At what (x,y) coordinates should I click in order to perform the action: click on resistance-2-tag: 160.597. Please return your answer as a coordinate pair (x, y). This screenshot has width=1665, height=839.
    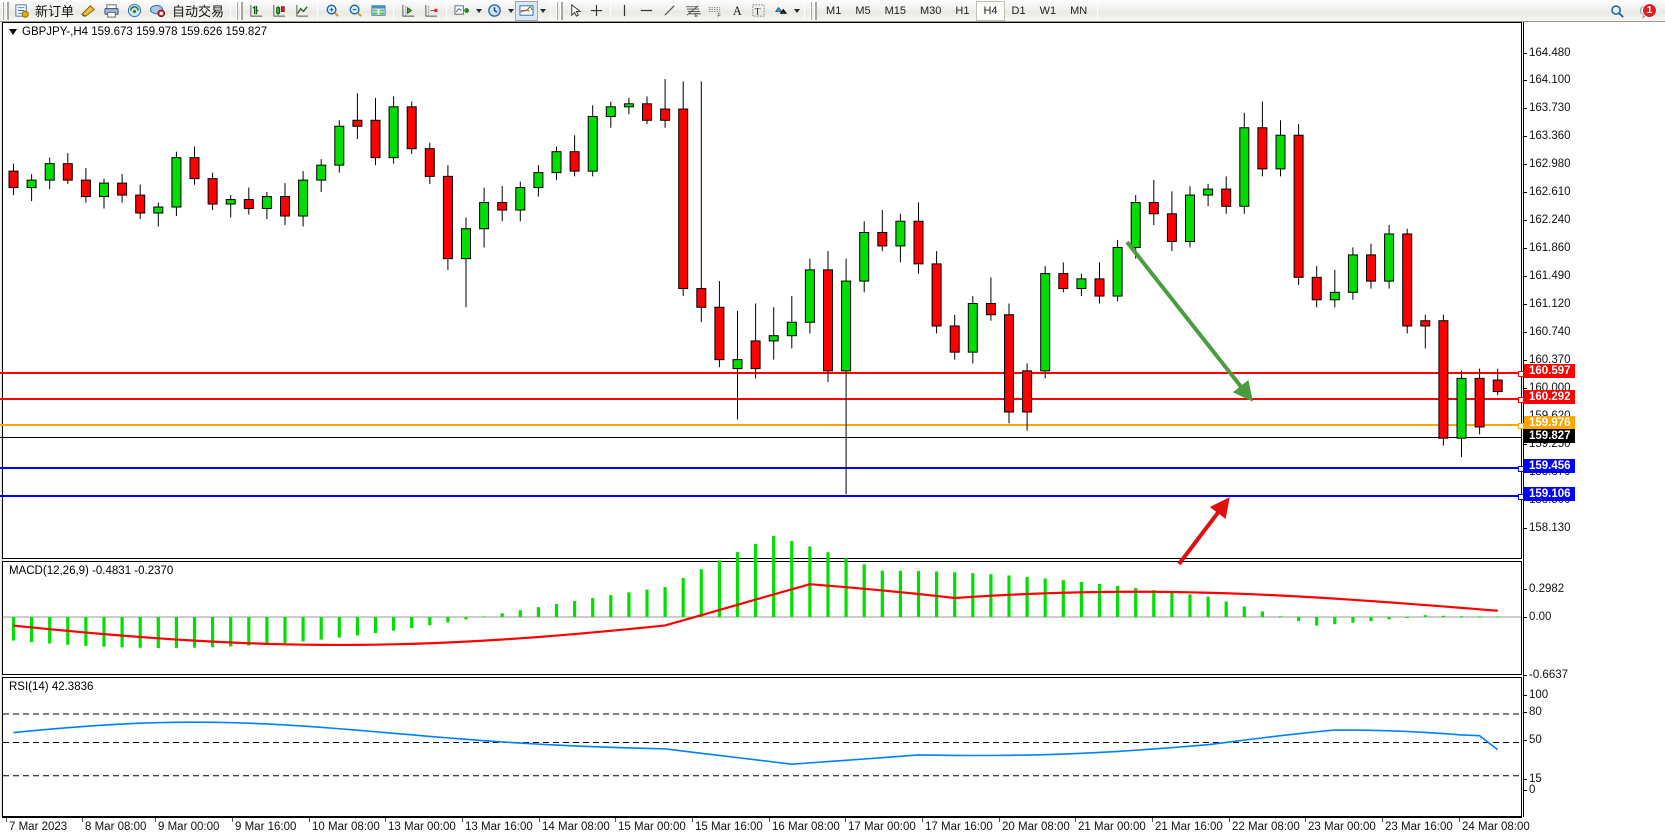
    Looking at the image, I should click on (1549, 371).